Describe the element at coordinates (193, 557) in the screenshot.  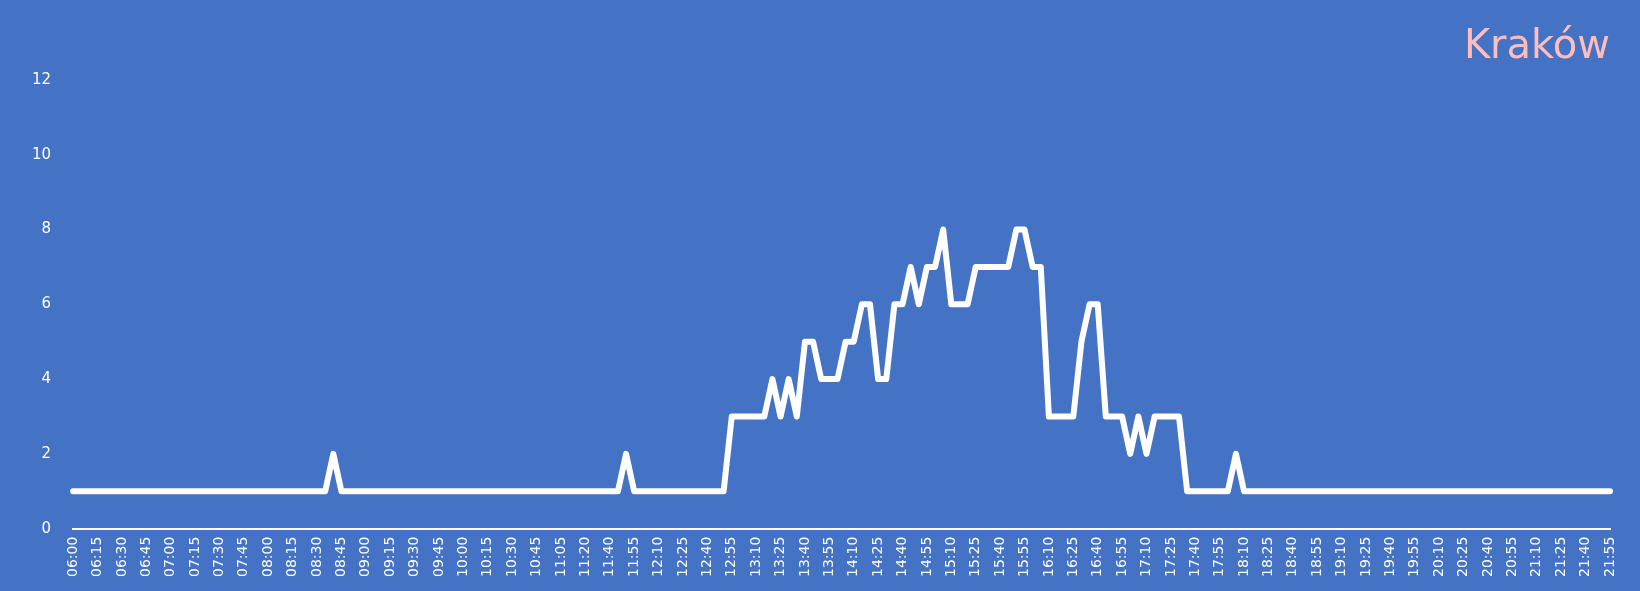
I see `x-tick-label: 07:15` at that location.